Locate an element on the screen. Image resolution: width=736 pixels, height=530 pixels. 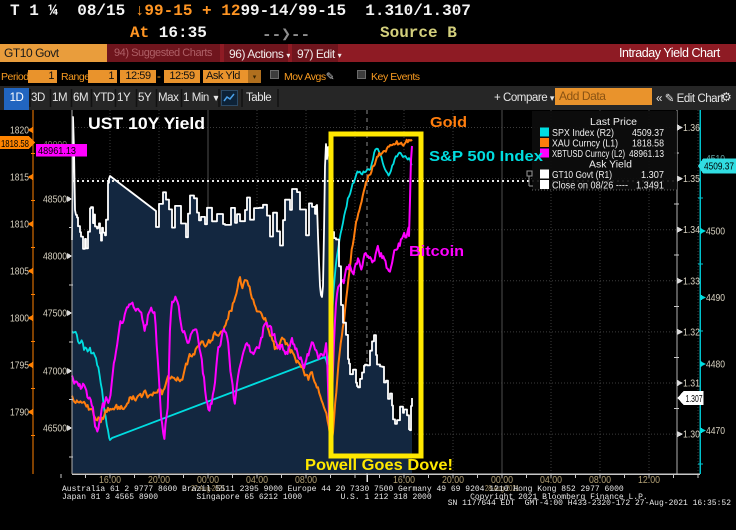
svg-text: XBTUSD Curncy (L2) is located at coordinates (588, 154).